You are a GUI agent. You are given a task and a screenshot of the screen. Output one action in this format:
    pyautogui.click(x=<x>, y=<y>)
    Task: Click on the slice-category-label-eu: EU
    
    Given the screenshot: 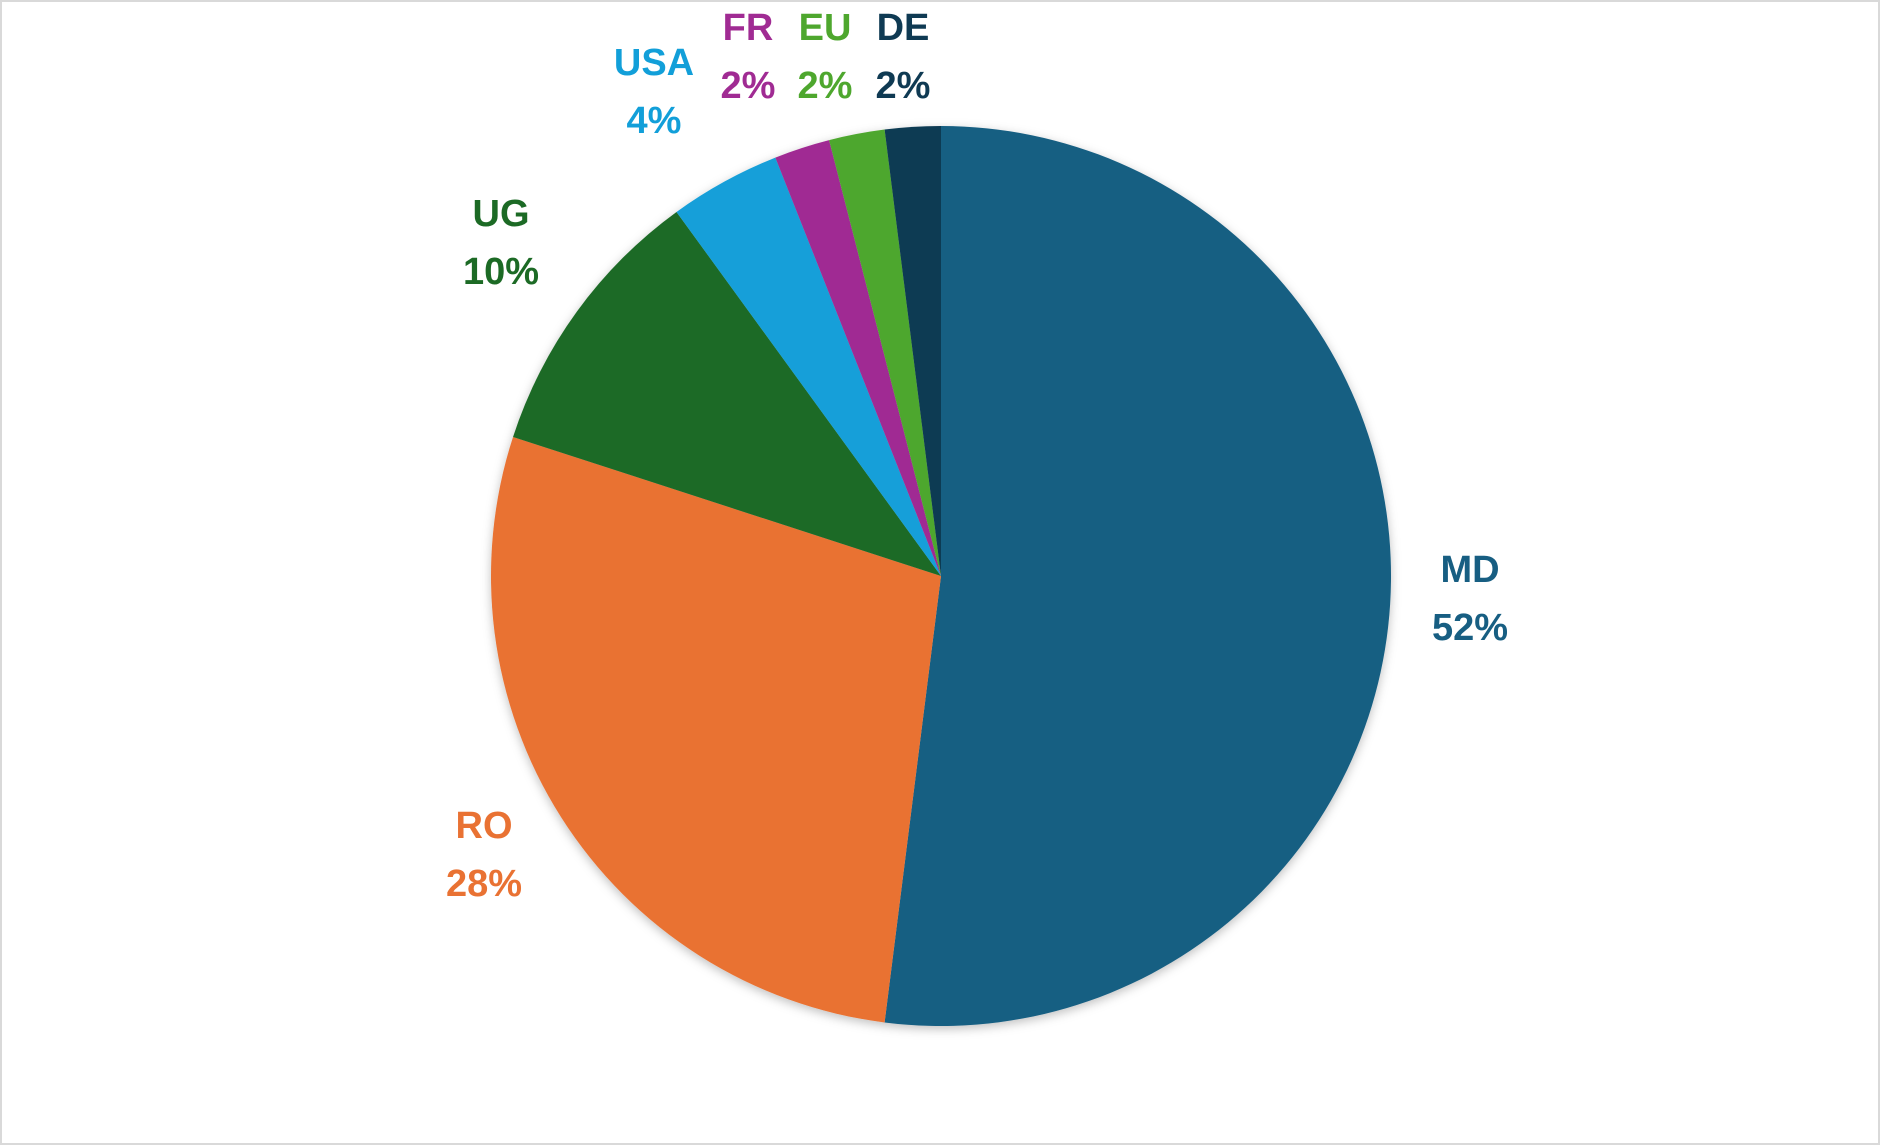 What is the action you would take?
    pyautogui.click(x=825, y=28)
    